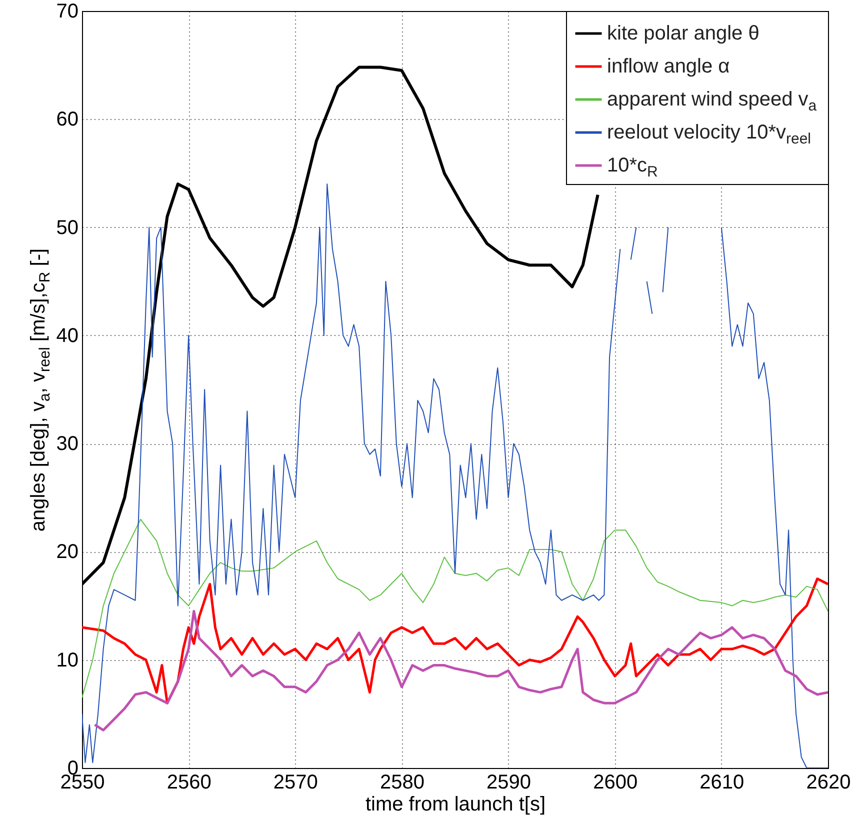 This screenshot has height=826, width=858. What do you see at coordinates (709, 134) in the screenshot?
I see `legend-label: reelout velocity 10*v$_{reel}$` at bounding box center [709, 134].